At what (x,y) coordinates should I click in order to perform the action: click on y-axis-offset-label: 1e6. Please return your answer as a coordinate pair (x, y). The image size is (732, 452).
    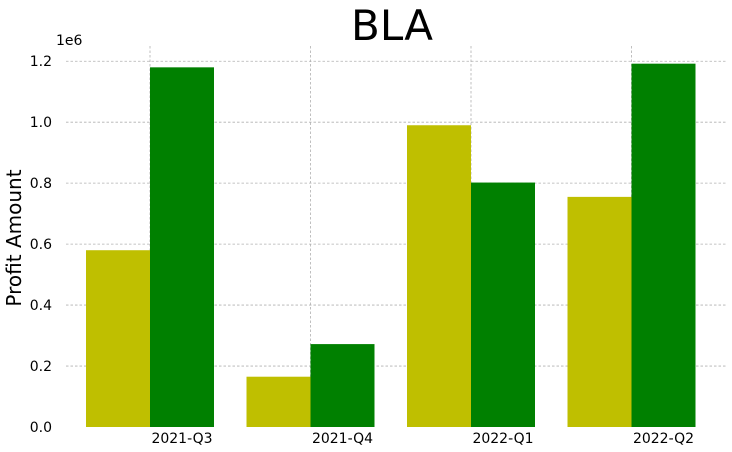
    Looking at the image, I should click on (69, 41).